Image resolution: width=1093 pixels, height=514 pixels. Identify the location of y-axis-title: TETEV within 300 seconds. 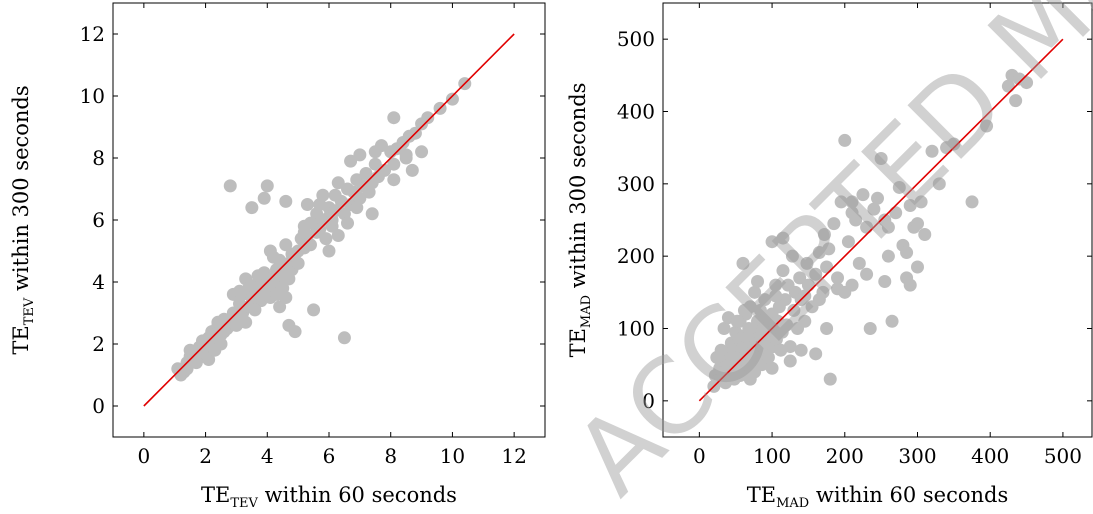
(23, 219).